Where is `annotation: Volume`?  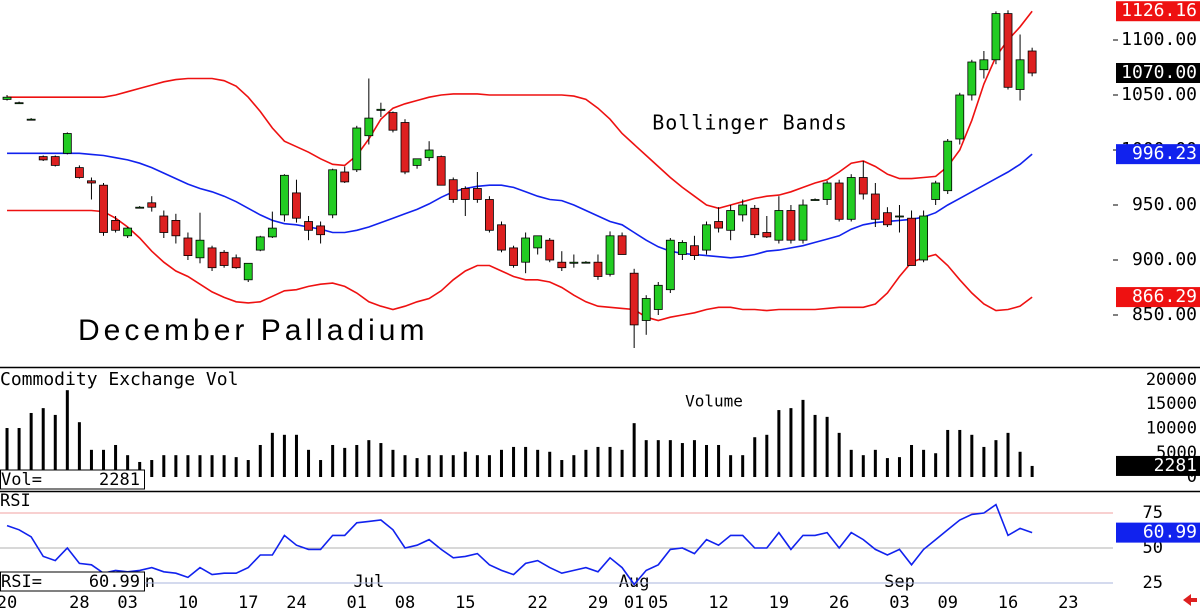 annotation: Volume is located at coordinates (714, 401).